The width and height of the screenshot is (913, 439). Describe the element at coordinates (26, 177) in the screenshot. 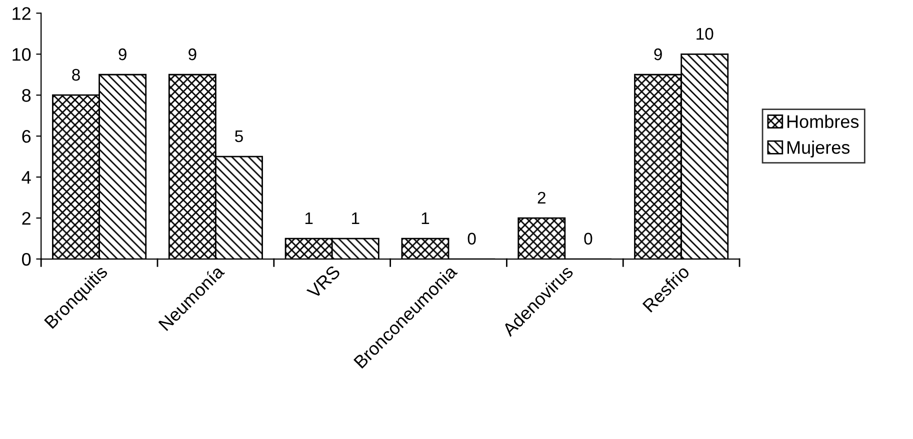

I see `y-tick-label: 4` at that location.